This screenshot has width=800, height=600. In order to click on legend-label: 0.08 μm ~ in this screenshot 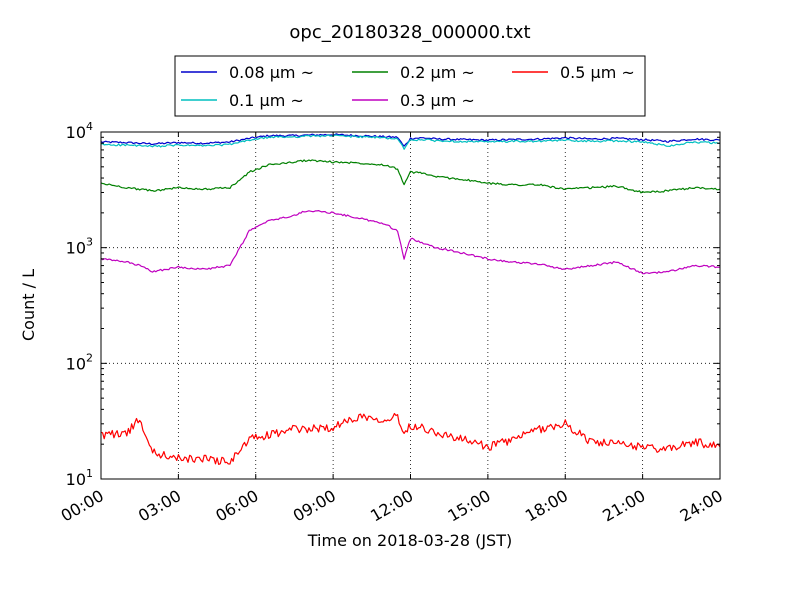, I will do `click(271, 72)`.